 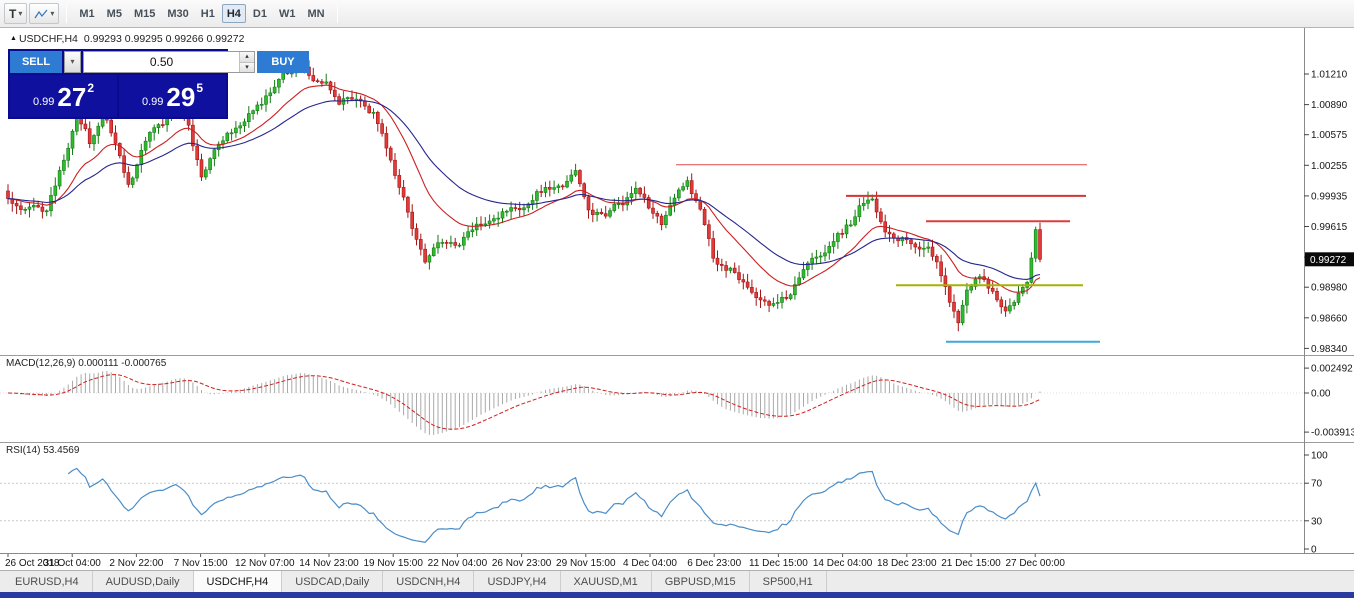 What do you see at coordinates (429, 581) in the screenshot?
I see `chart-tab-usdcnh: USDCNH,H4` at bounding box center [429, 581].